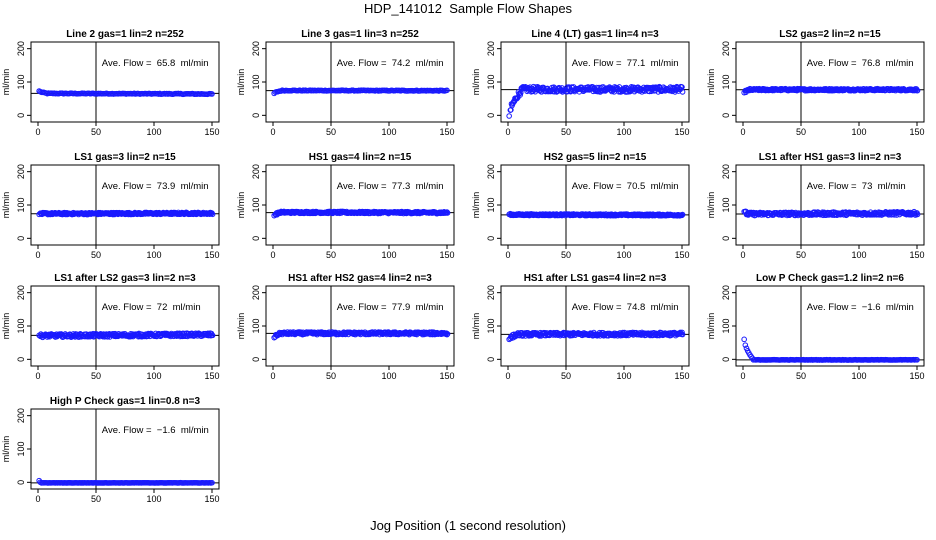  What do you see at coordinates (830, 157) in the screenshot?
I see `panel-title: LS1 after HS1 gas=3 lin=2 n=3` at bounding box center [830, 157].